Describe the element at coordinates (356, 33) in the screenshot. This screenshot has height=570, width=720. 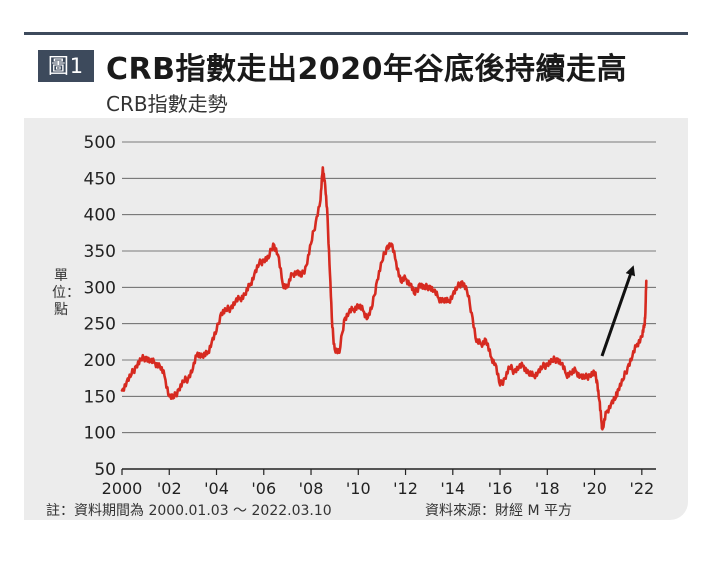
I see `header-rule` at that location.